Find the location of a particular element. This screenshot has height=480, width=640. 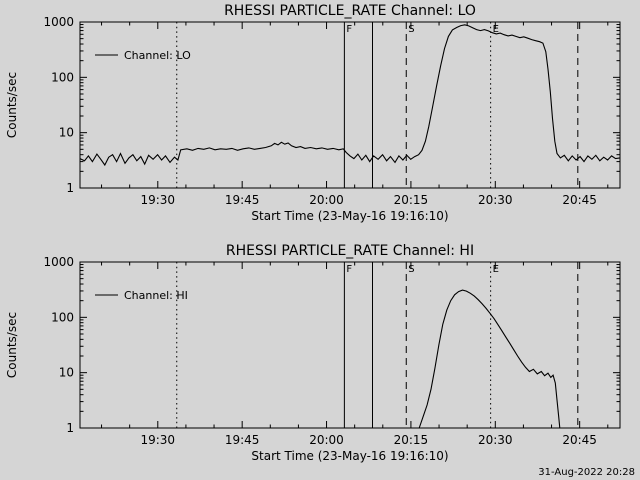

legend-label: Channel: LO is located at coordinates (157, 55).